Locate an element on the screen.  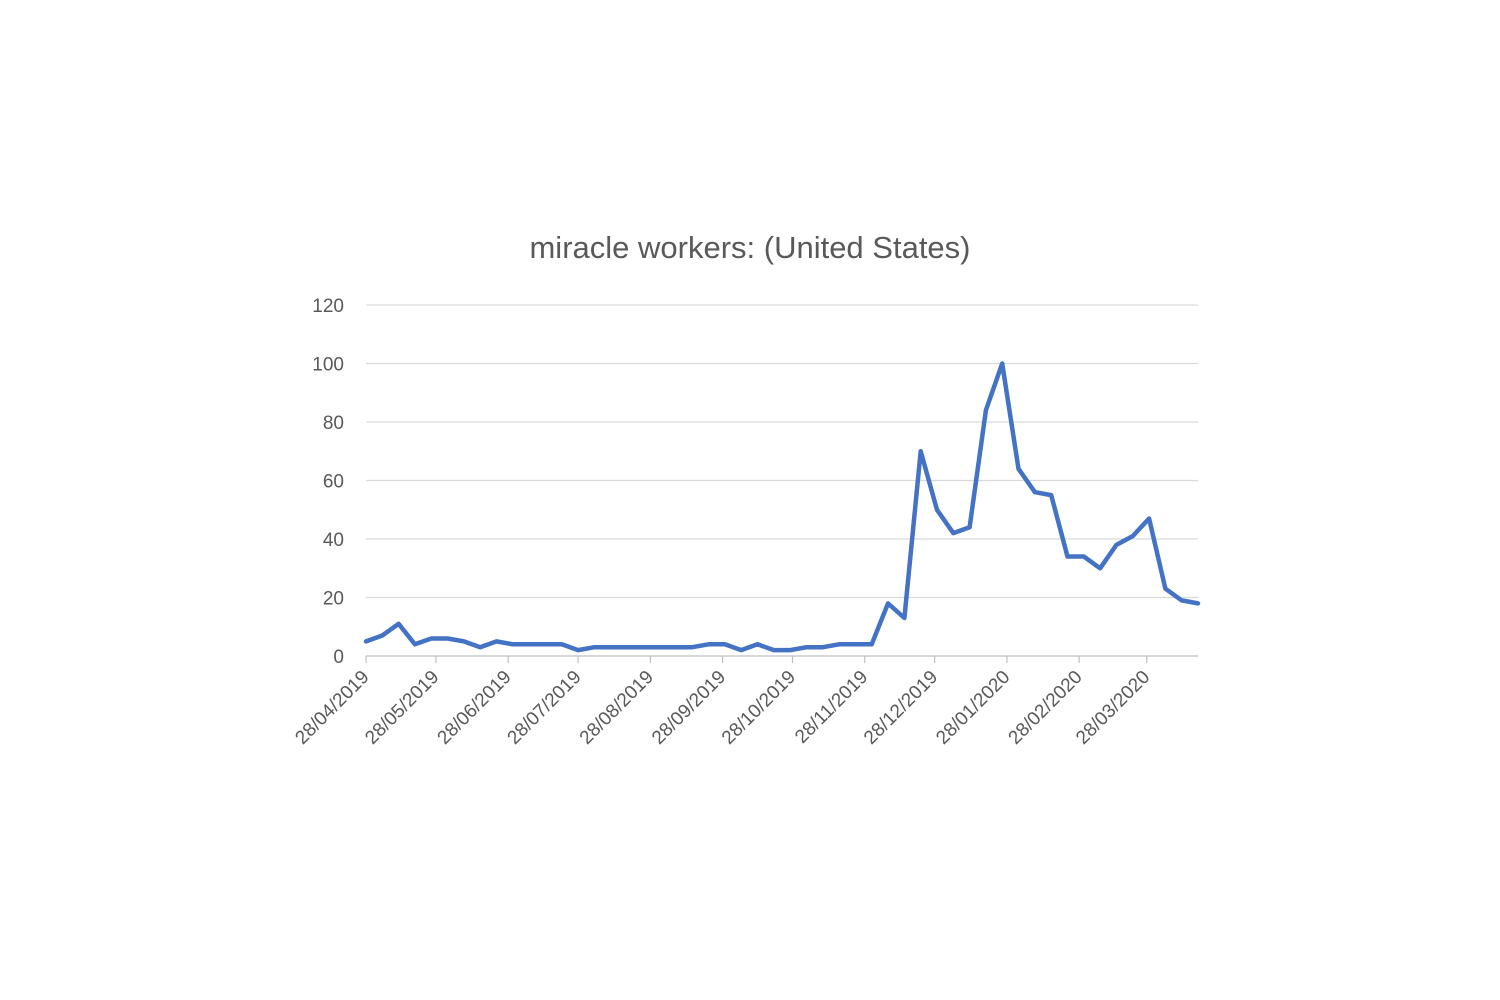
y-tick-label: 0 is located at coordinates (338, 657).